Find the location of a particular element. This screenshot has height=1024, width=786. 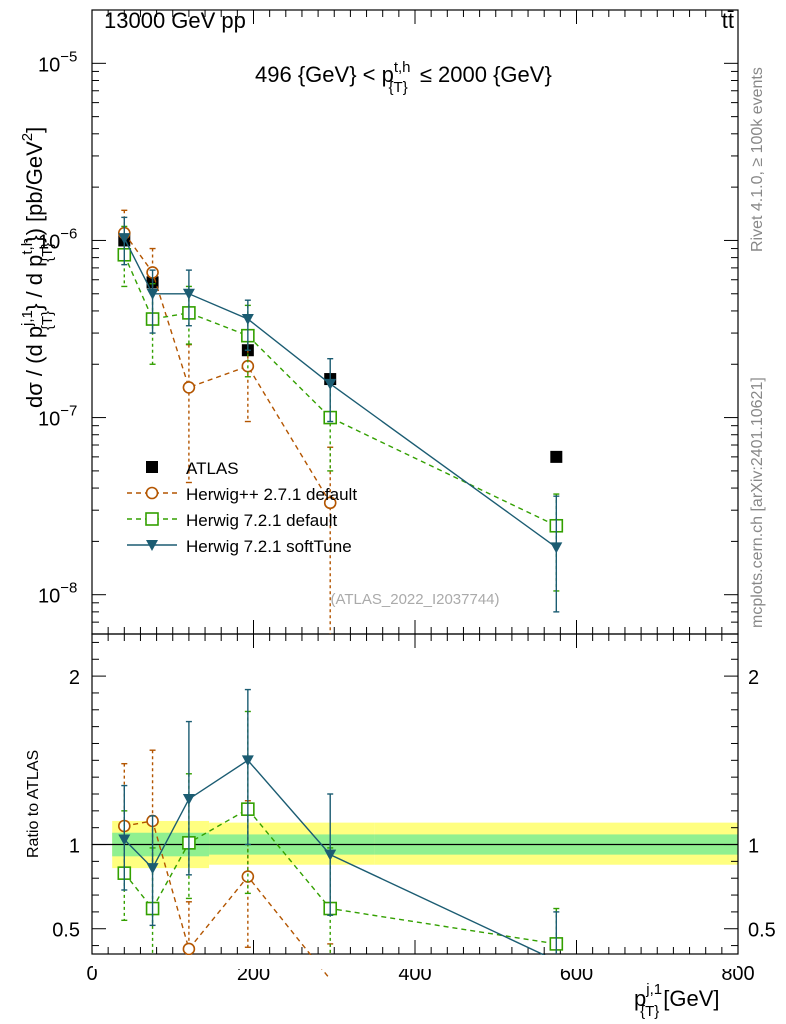

legend-label: Herwig++ 2.7.1 default is located at coordinates (271, 494).